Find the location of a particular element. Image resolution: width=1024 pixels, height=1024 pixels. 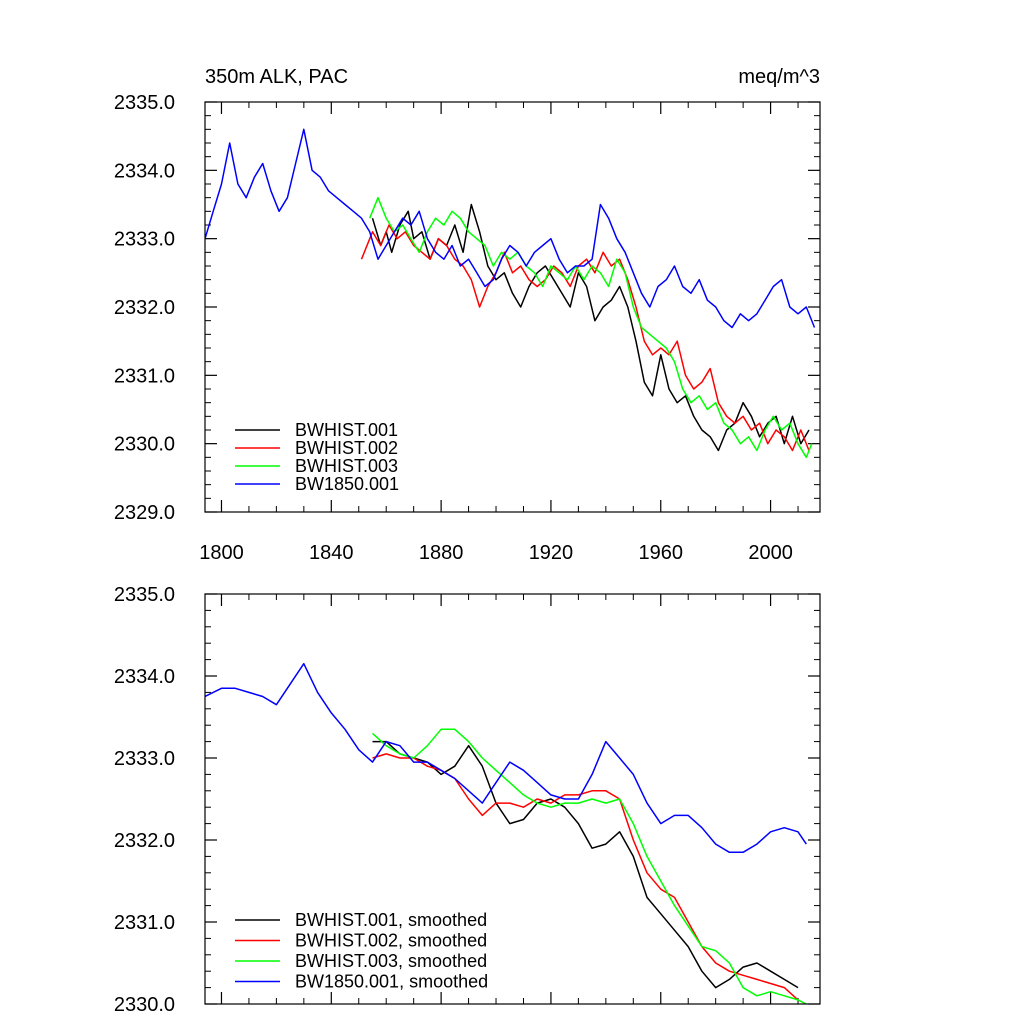

legend-item: BWHIST.003, smoothed is located at coordinates (361, 961).